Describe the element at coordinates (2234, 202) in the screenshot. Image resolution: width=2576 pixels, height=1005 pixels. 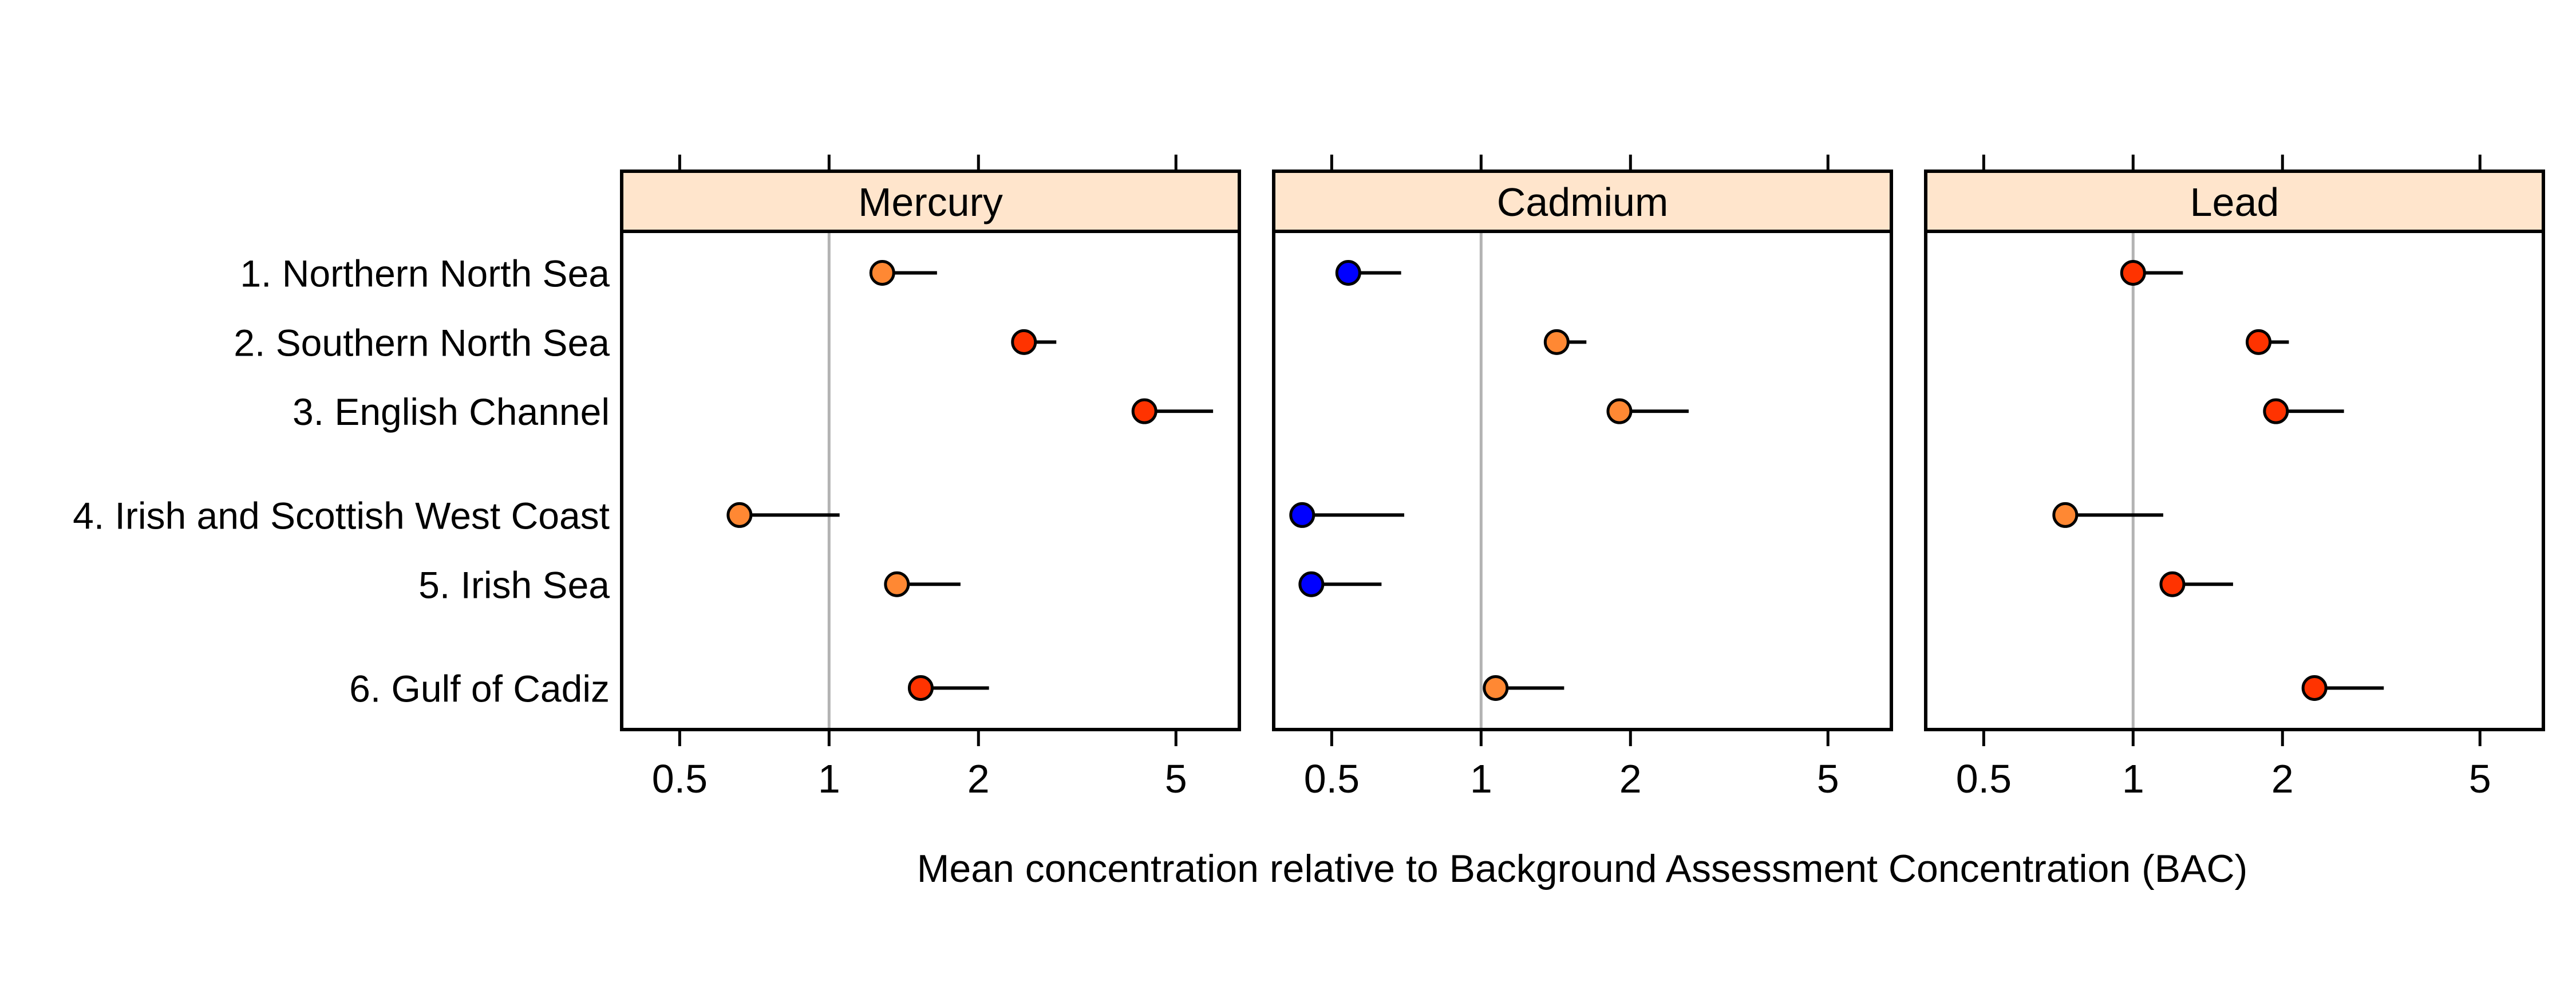
I see `panel-title: Lead` at that location.